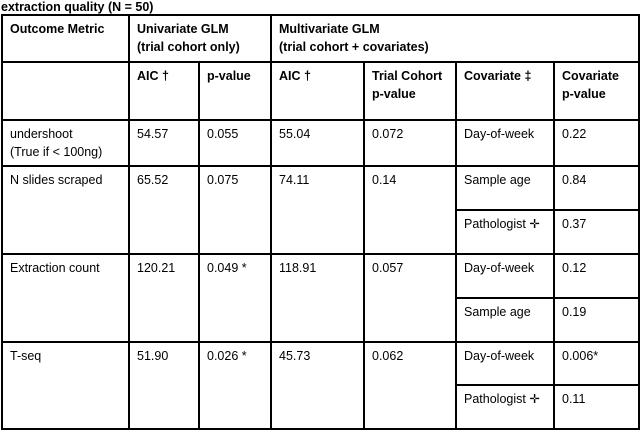 This screenshot has height=432, width=640. Describe the element at coordinates (407, 76) in the screenshot. I see `header-trial-cohort-pvalue-line1: Trial Cohort` at that location.